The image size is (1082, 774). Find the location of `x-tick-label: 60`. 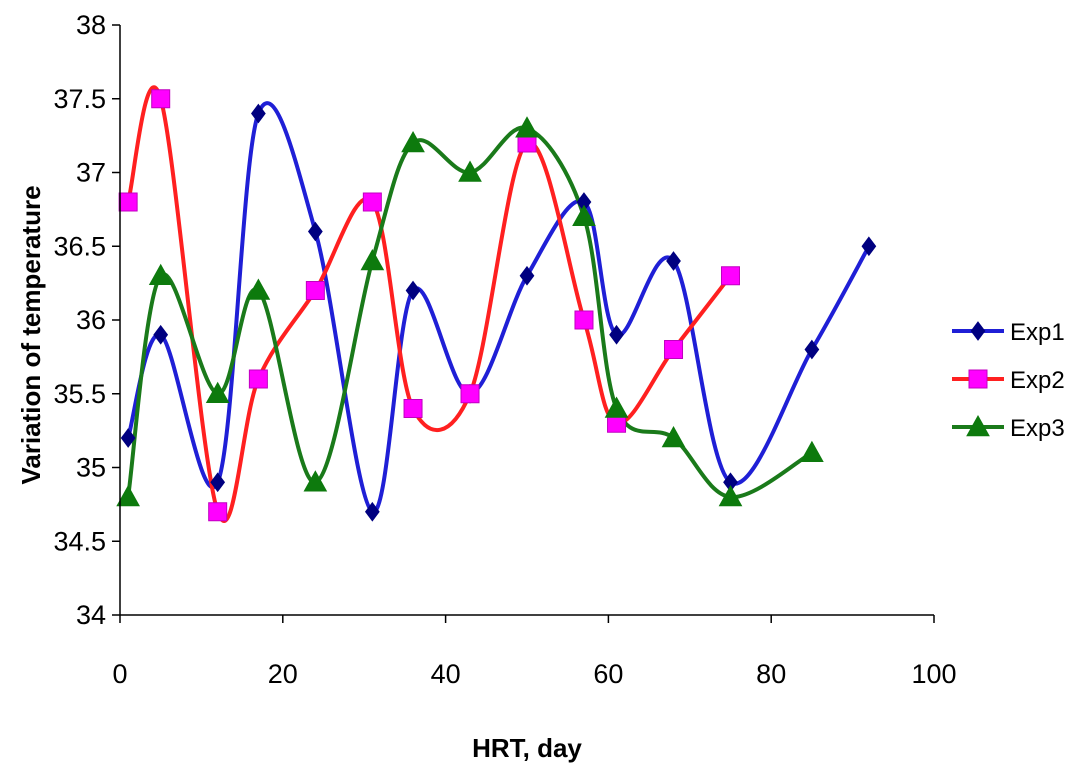

x-tick-label: 60 is located at coordinates (608, 674).